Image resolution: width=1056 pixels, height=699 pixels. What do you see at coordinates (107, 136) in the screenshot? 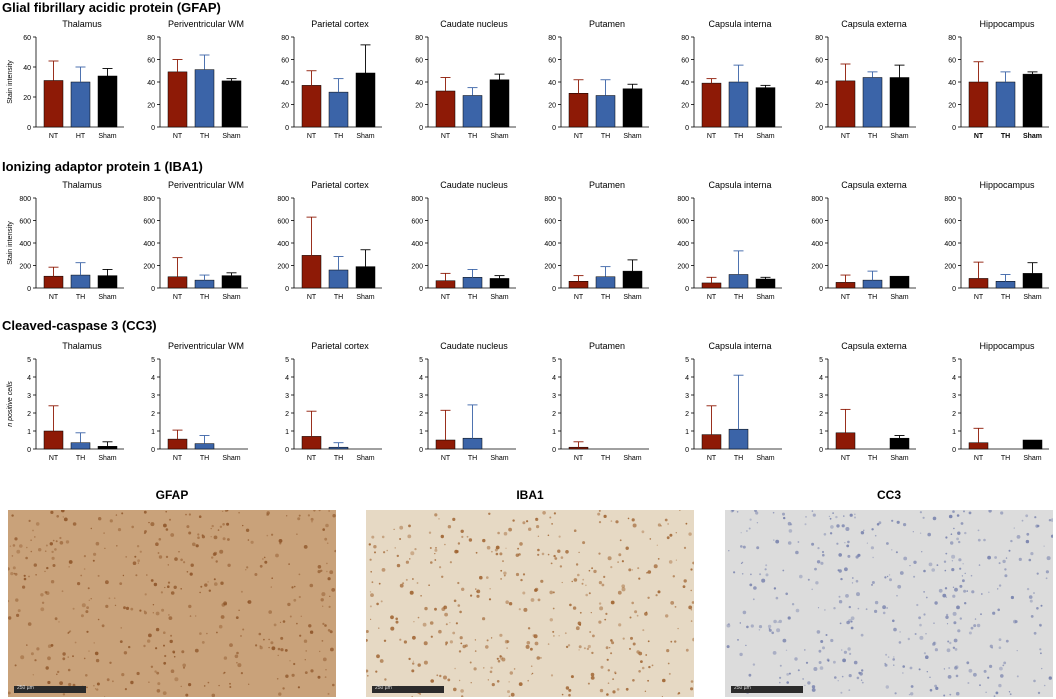
I see `x-tick-label: Sham` at bounding box center [107, 136].